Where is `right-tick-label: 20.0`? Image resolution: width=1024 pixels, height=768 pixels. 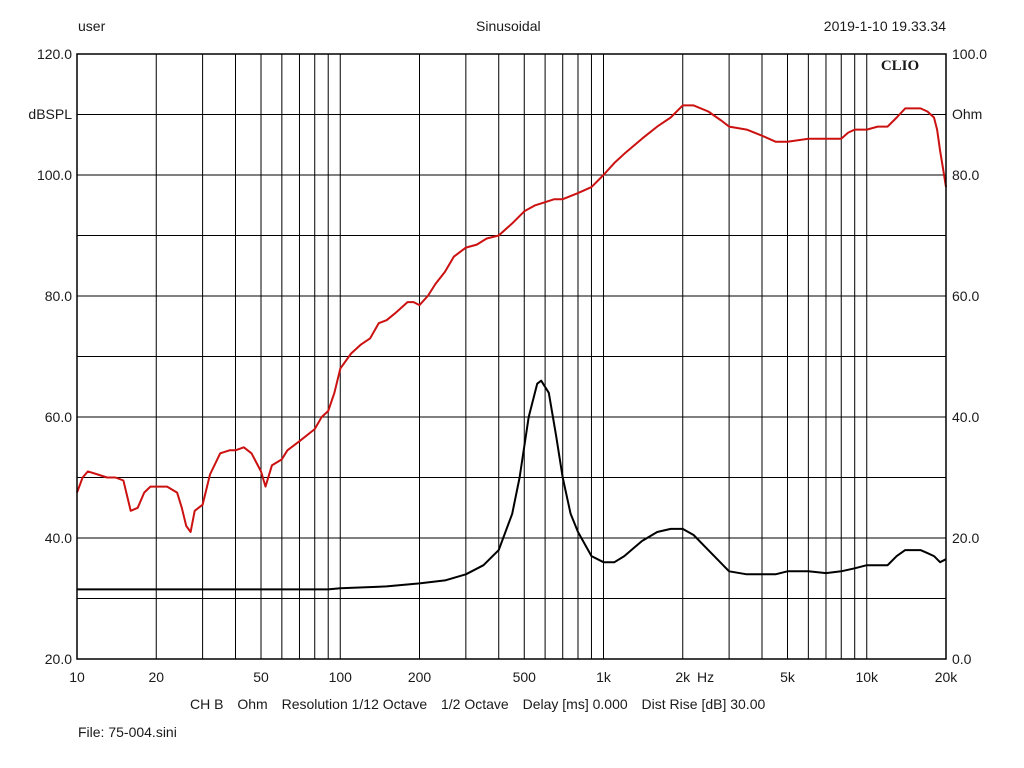
right-tick-label: 20.0 is located at coordinates (965, 538).